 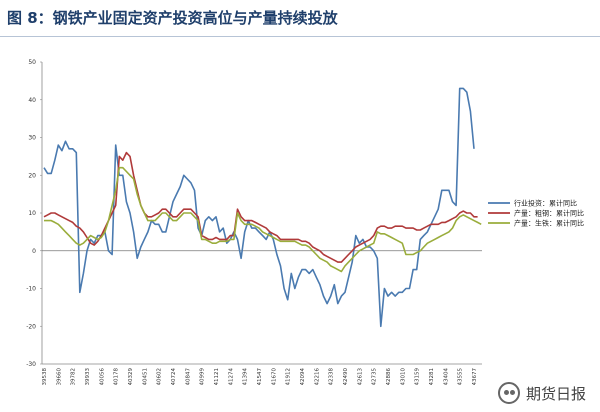 I want to click on x-tick-label: 43159, so click(x=418, y=376).